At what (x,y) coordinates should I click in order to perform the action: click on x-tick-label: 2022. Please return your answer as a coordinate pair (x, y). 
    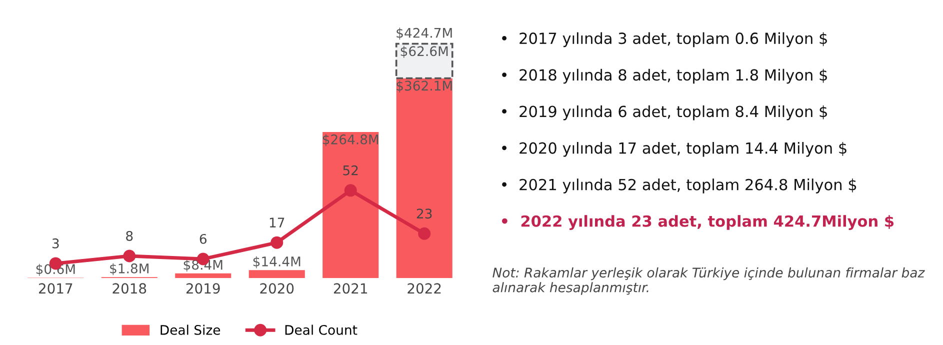
    Looking at the image, I should click on (424, 288).